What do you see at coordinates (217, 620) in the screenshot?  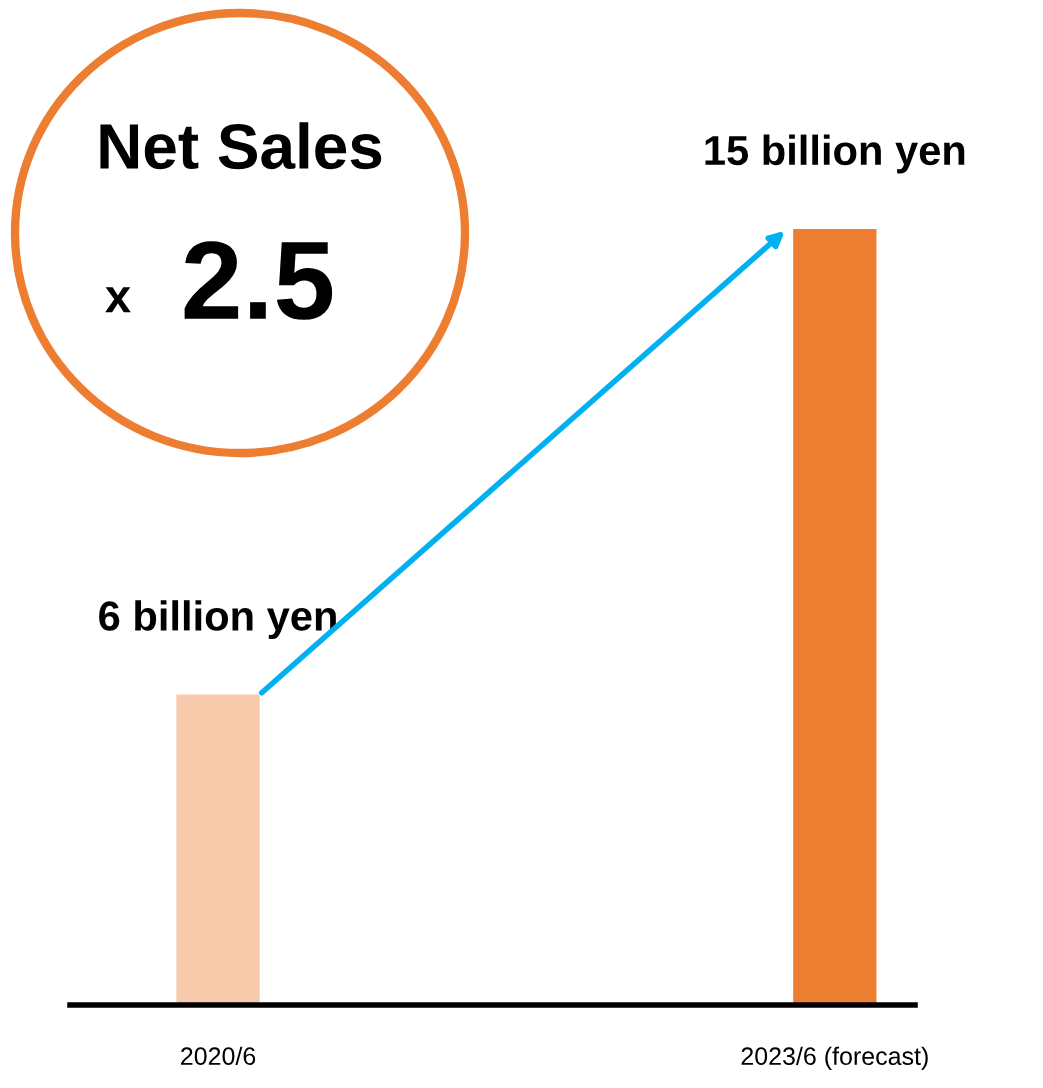 I see `data-label: 6 billion yen` at bounding box center [217, 620].